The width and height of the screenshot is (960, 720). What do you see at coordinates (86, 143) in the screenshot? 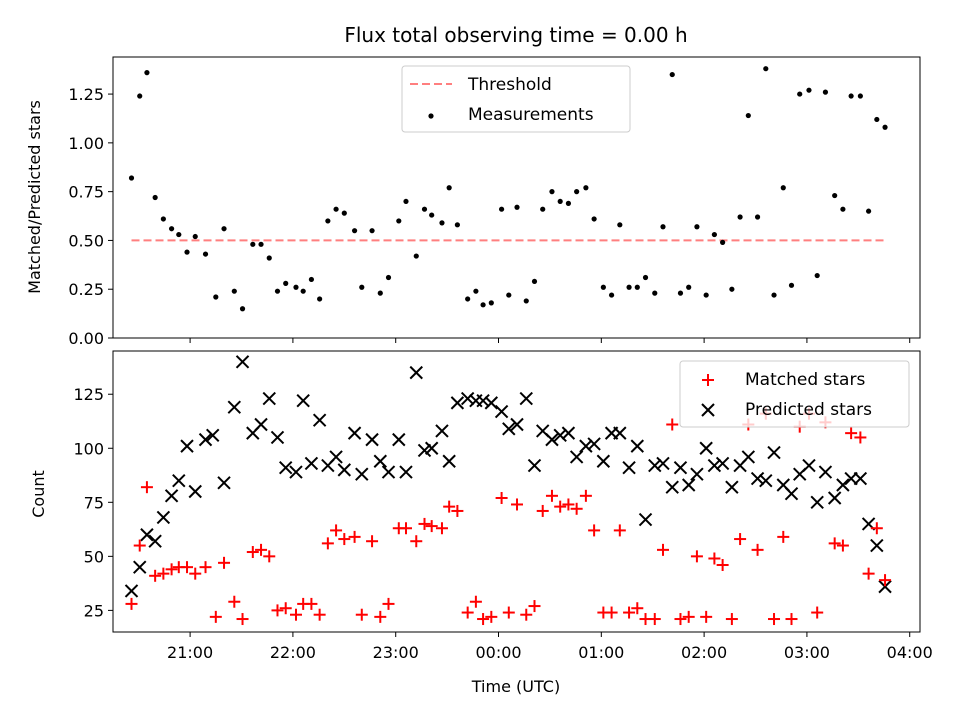
I see `top-y-tick-label: 1.00` at bounding box center [86, 143].